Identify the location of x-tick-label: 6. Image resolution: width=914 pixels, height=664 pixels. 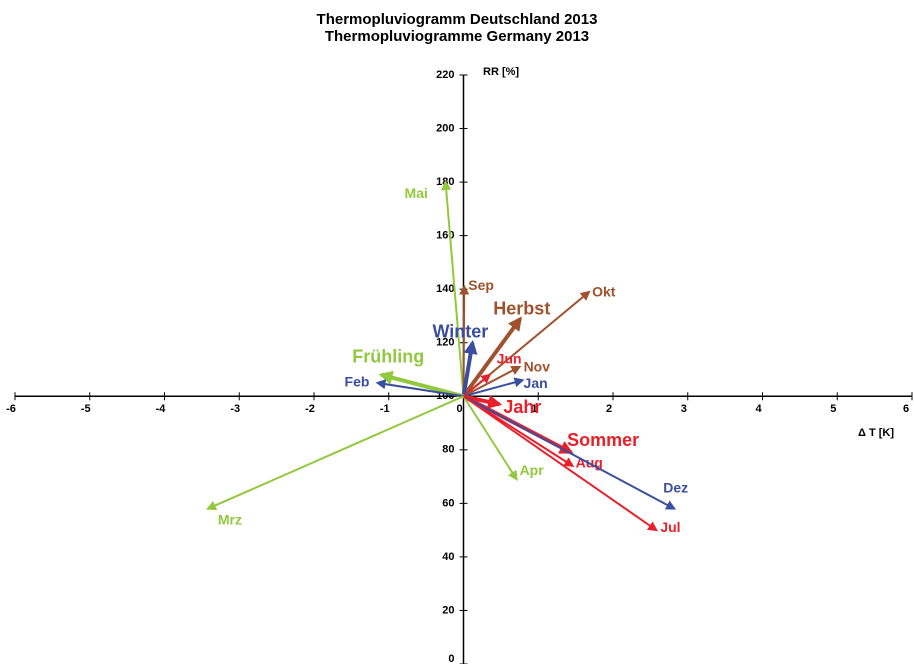
(906, 409).